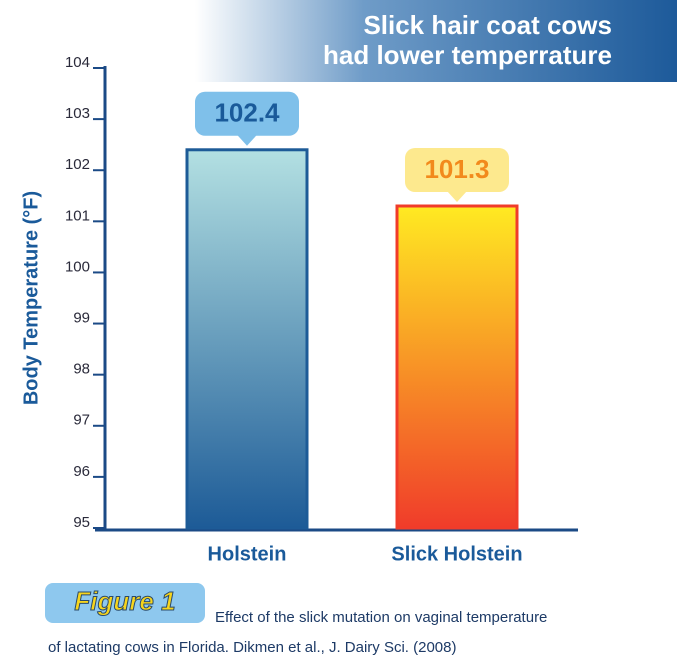  Describe the element at coordinates (487, 25) in the screenshot. I see `chart-title: Slick hair coat cows` at that location.